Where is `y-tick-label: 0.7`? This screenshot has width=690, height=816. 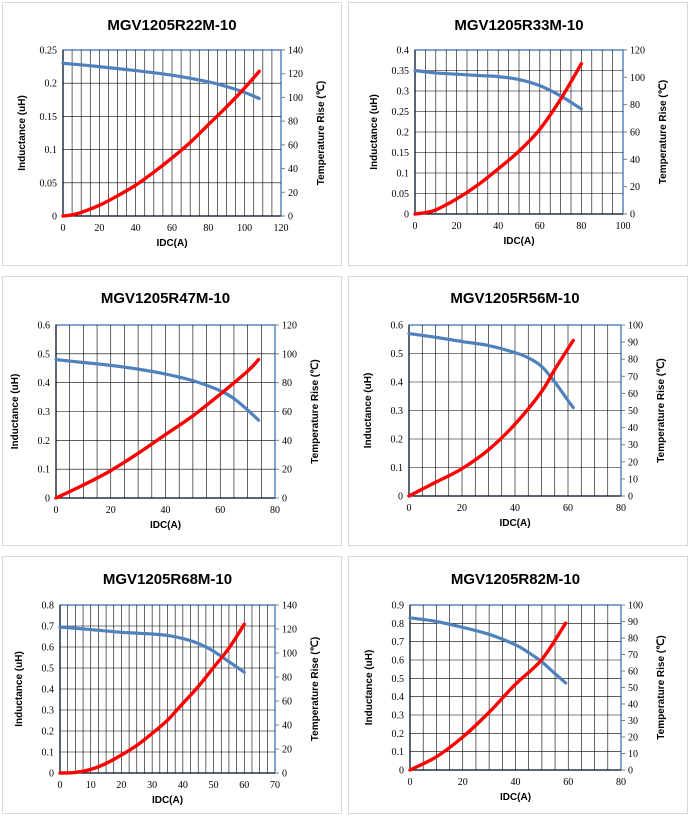
y-tick-label: 0.7 is located at coordinates (398, 642).